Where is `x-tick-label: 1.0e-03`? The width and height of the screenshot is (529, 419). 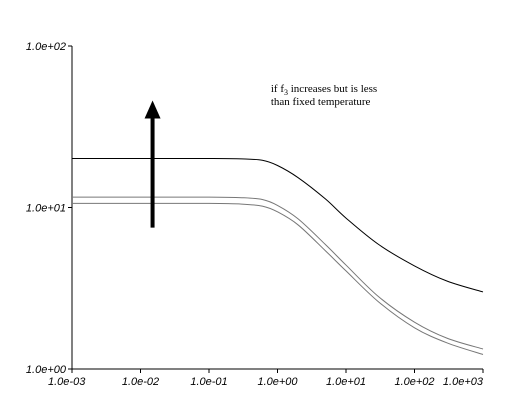
x-tick-label: 1.0e-03 is located at coordinates (67, 382).